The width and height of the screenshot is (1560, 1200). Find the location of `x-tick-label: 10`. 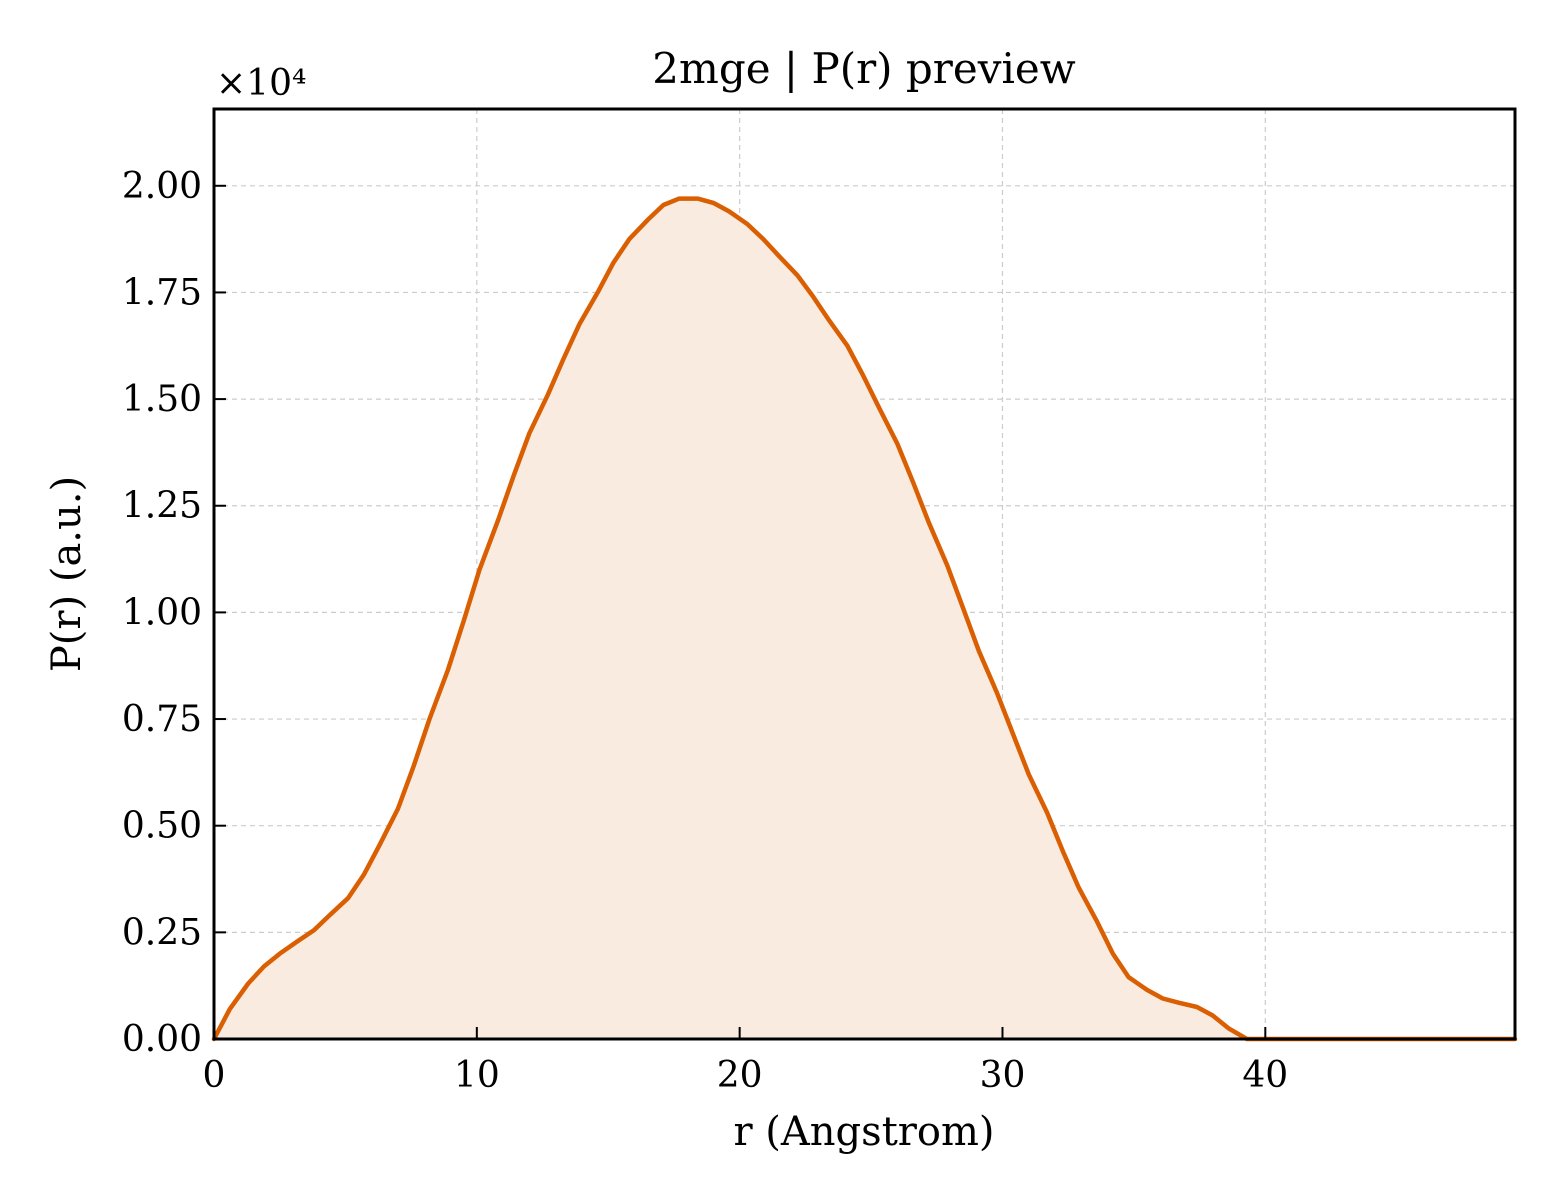

x-tick-label: 10 is located at coordinates (477, 1075).